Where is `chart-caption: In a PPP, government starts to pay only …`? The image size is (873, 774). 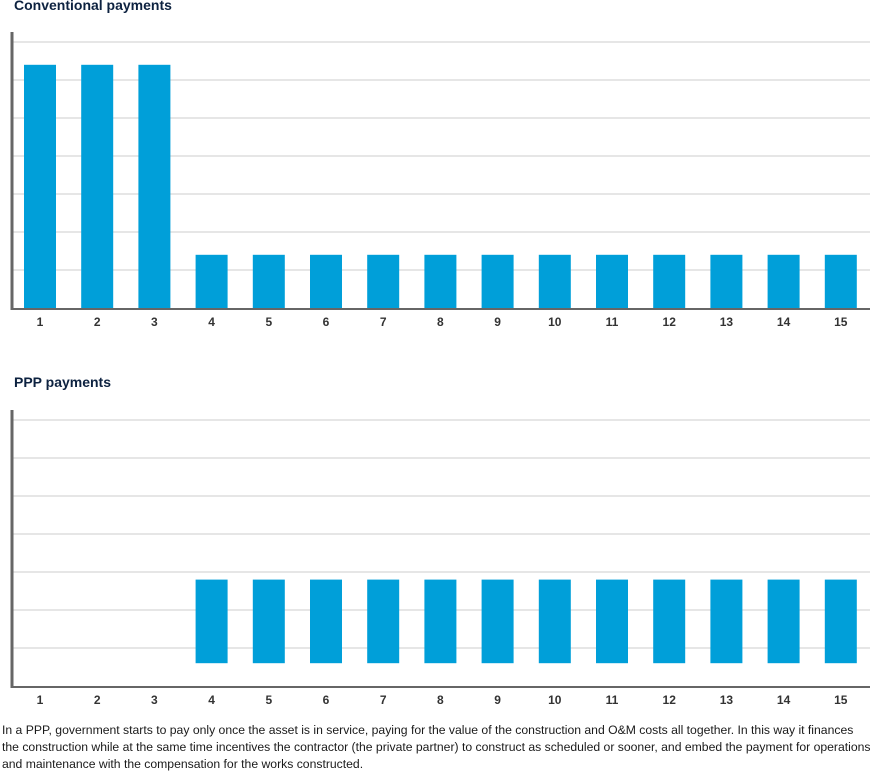
chart-caption: In a PPP, government starts to pay only … is located at coordinates (436, 747).